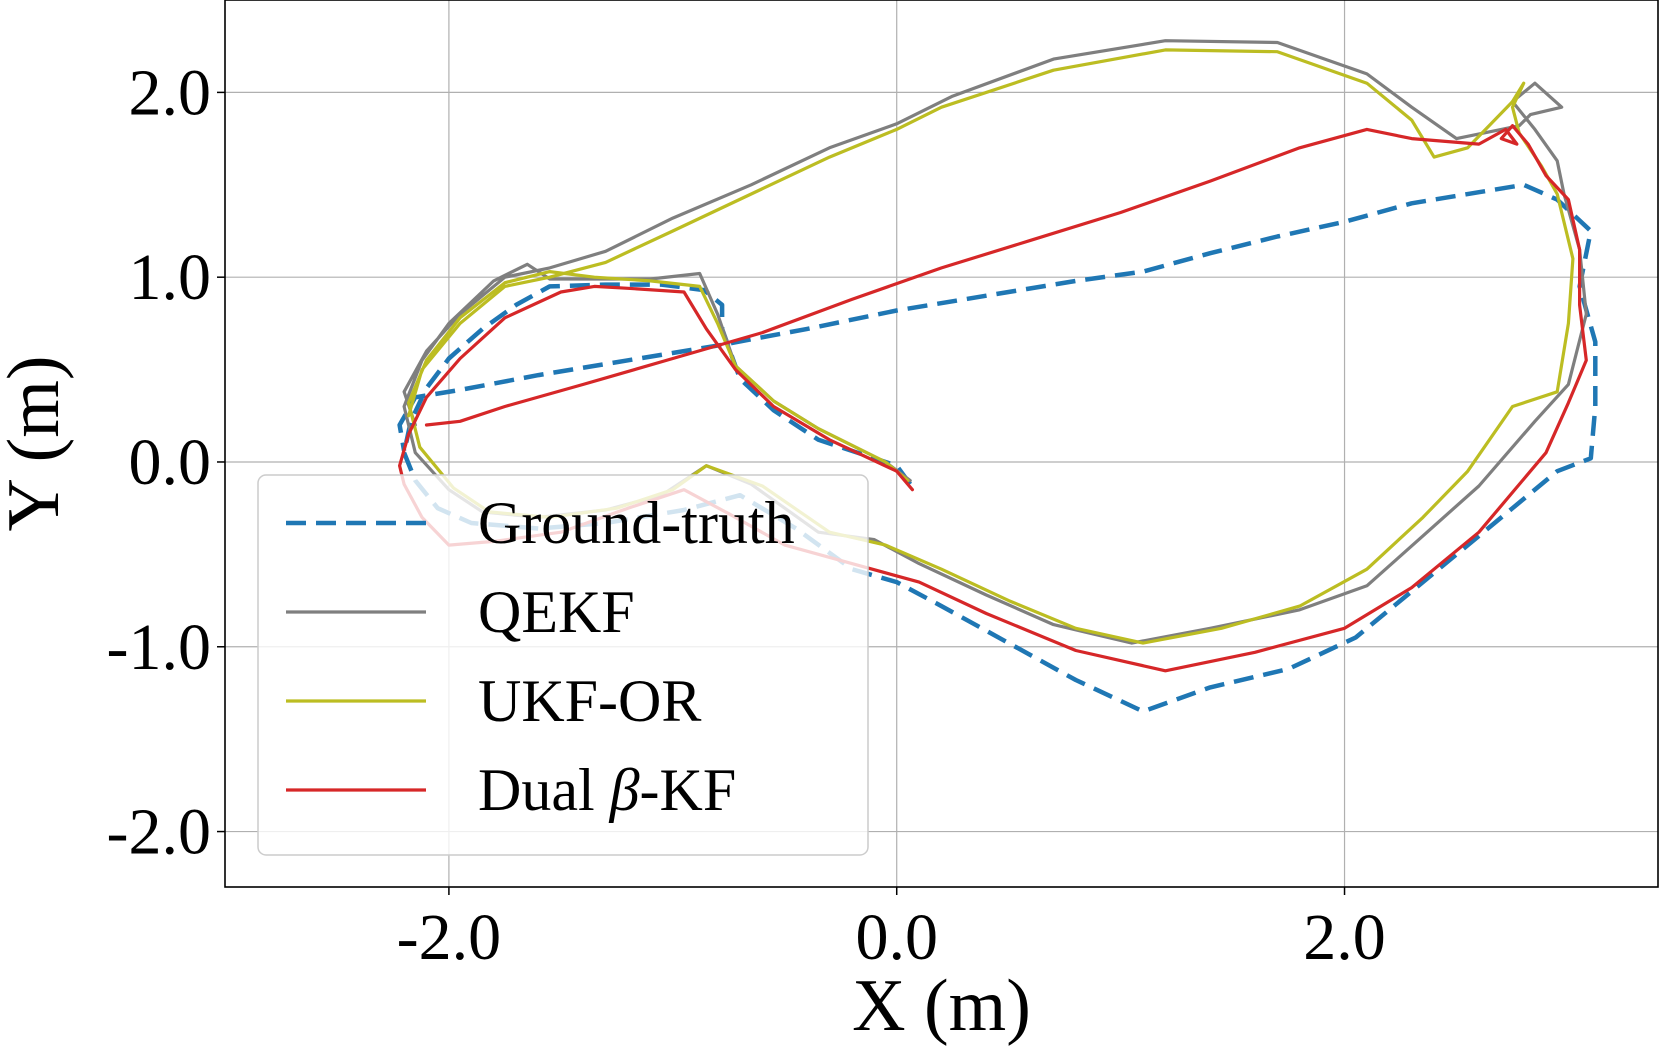 The height and width of the screenshot is (1047, 1660). I want to click on legend-label-text: UKF-OR, so click(589, 701).